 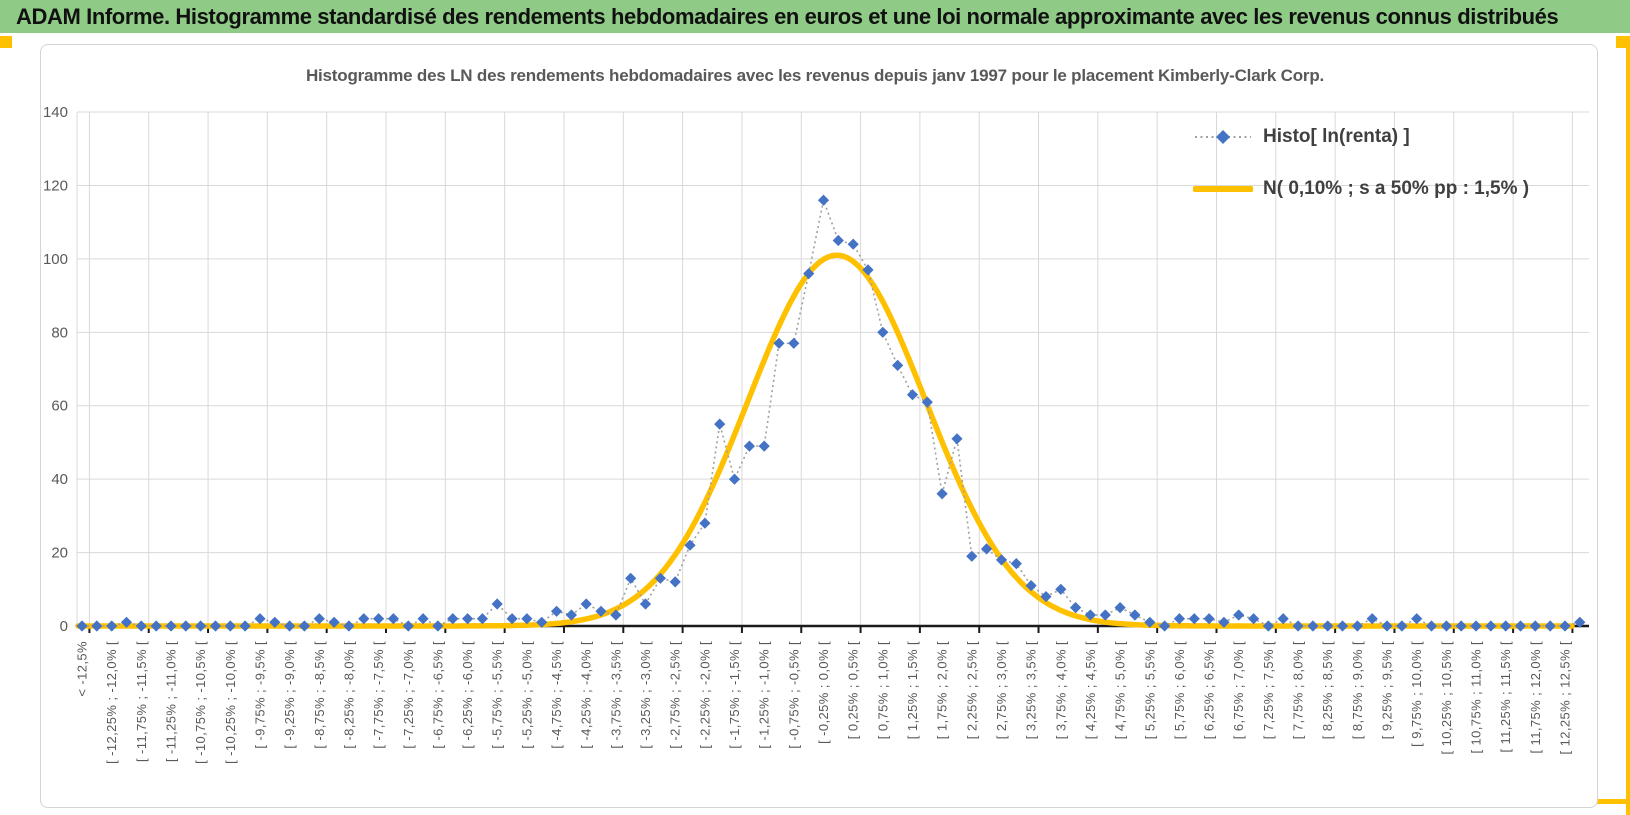 I want to click on svg-text: [ 12,25% ; 12,5% [, so click(x=1565, y=697).